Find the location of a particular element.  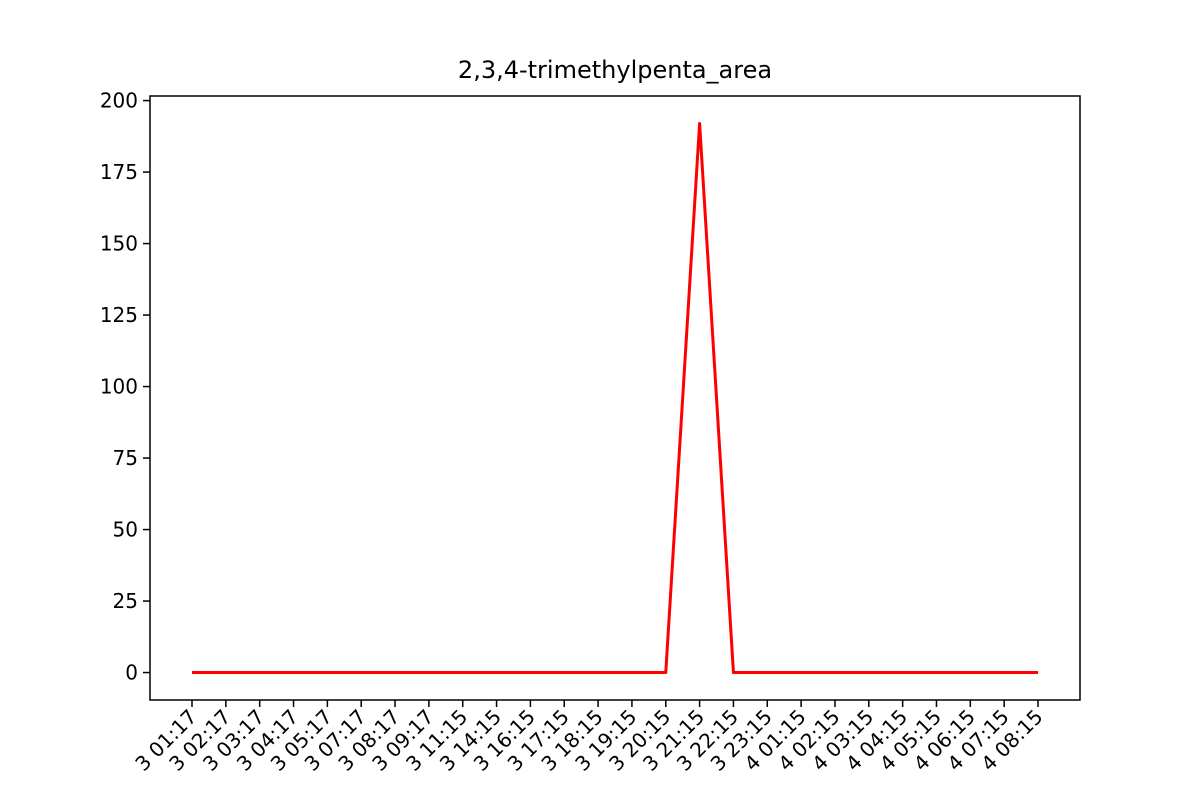

chart-title: 2,3,4-trimethylpenta_area is located at coordinates (615, 70).